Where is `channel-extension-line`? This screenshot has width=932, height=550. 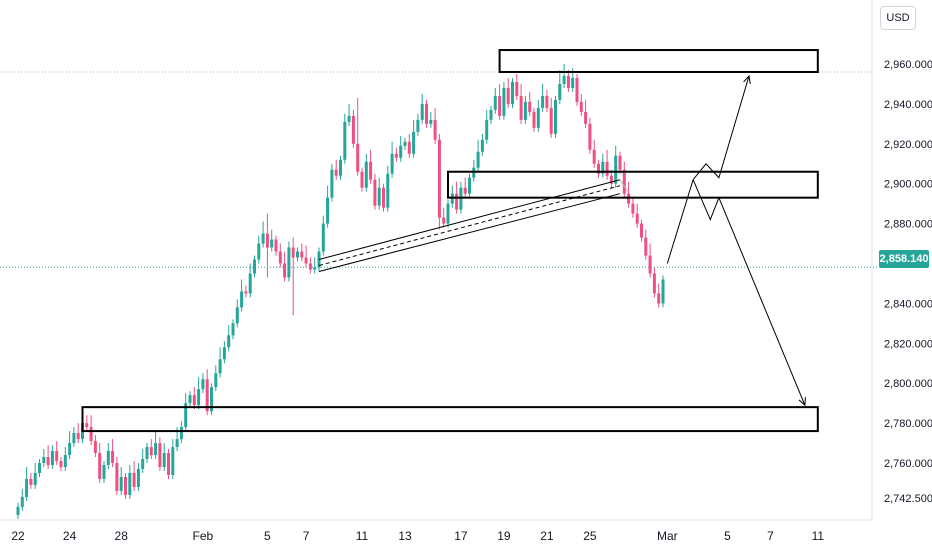
channel-extension-line is located at coordinates (624, 185).